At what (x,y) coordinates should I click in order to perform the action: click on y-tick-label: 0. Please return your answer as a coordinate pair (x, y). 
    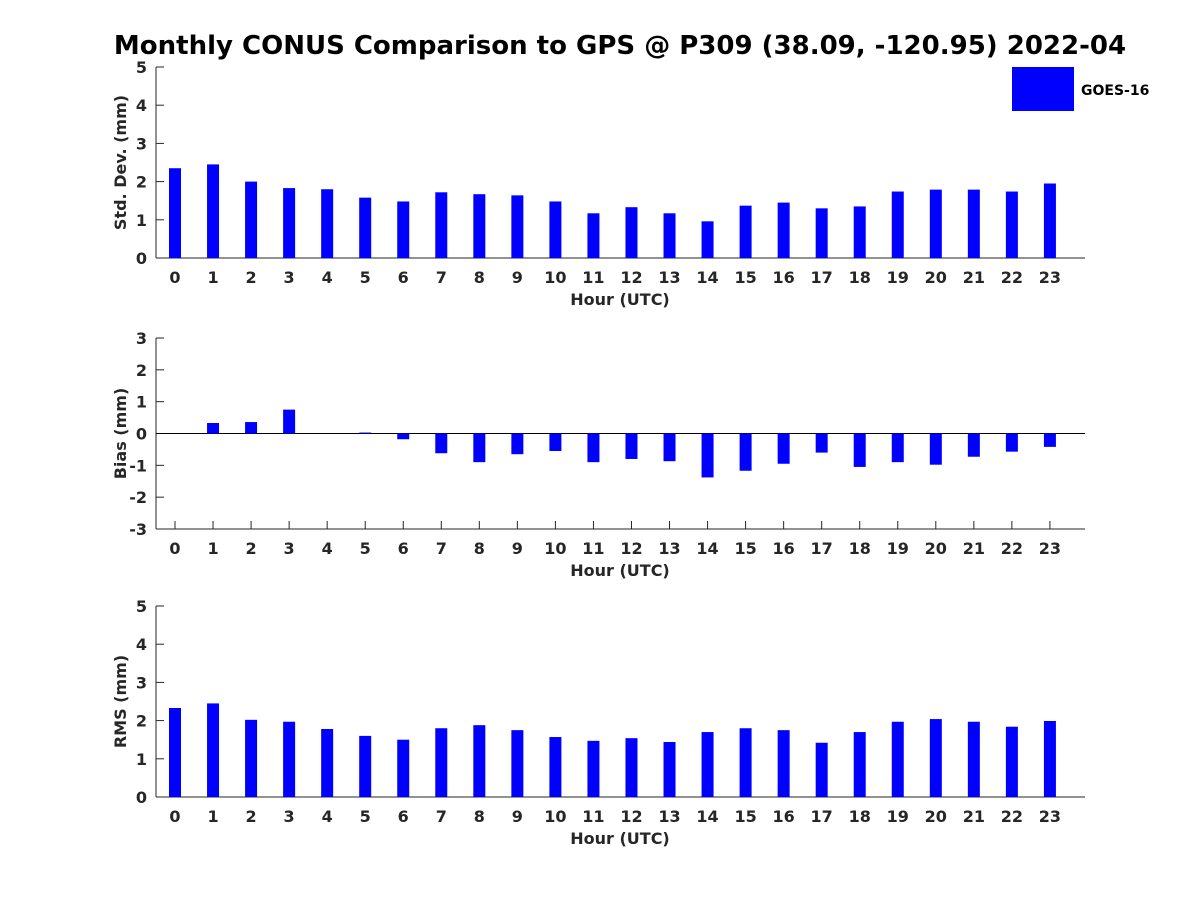
    Looking at the image, I should click on (141, 434).